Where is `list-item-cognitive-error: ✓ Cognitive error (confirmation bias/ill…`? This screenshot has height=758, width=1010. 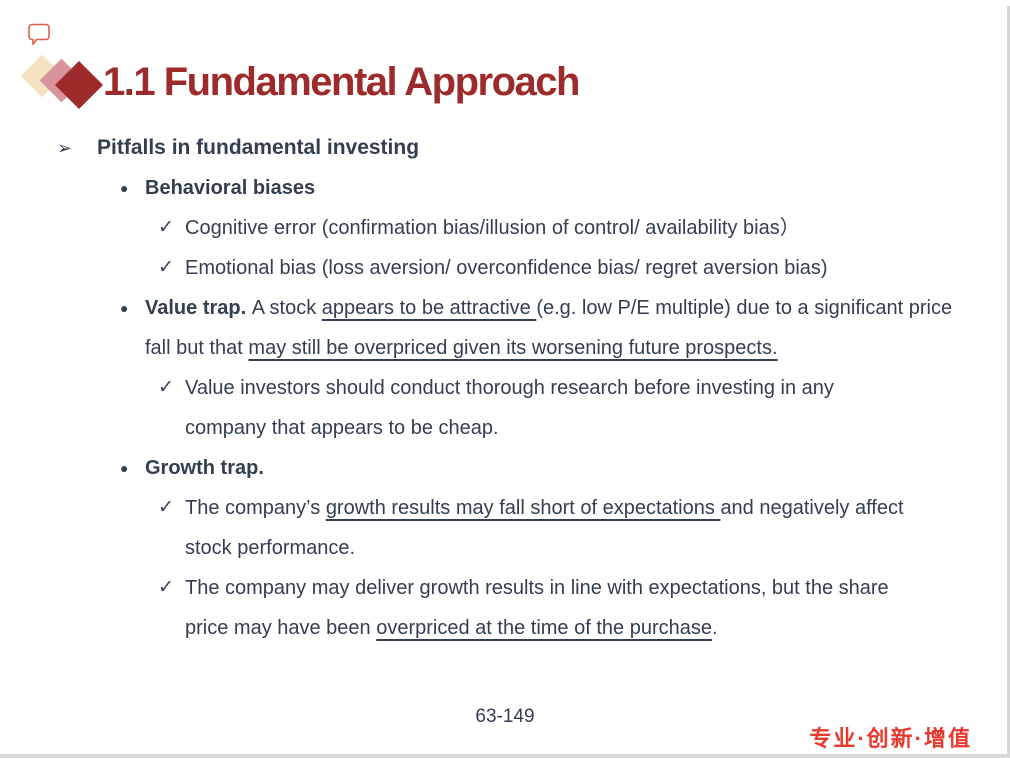 list-item-cognitive-error: ✓ Cognitive error (confirmation bias/ill… is located at coordinates (505, 228).